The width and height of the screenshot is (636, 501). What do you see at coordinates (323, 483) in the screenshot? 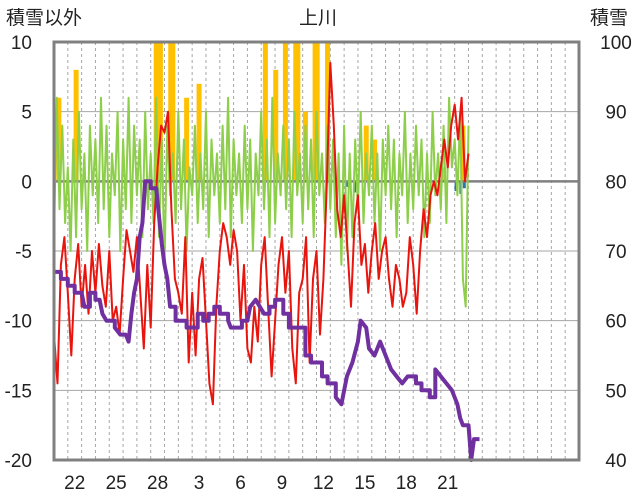
I see `x-tick-label: 12` at bounding box center [323, 483].